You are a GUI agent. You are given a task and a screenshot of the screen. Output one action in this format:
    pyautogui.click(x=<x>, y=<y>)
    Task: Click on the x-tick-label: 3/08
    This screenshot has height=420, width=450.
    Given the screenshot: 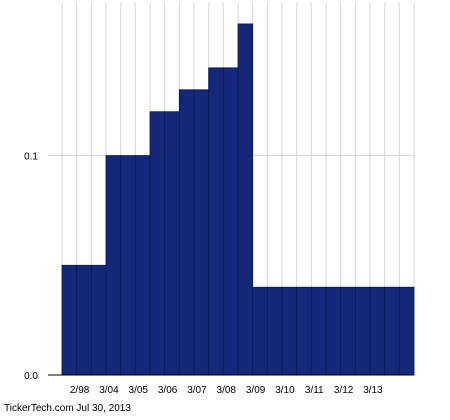 What is the action you would take?
    pyautogui.click(x=227, y=390)
    